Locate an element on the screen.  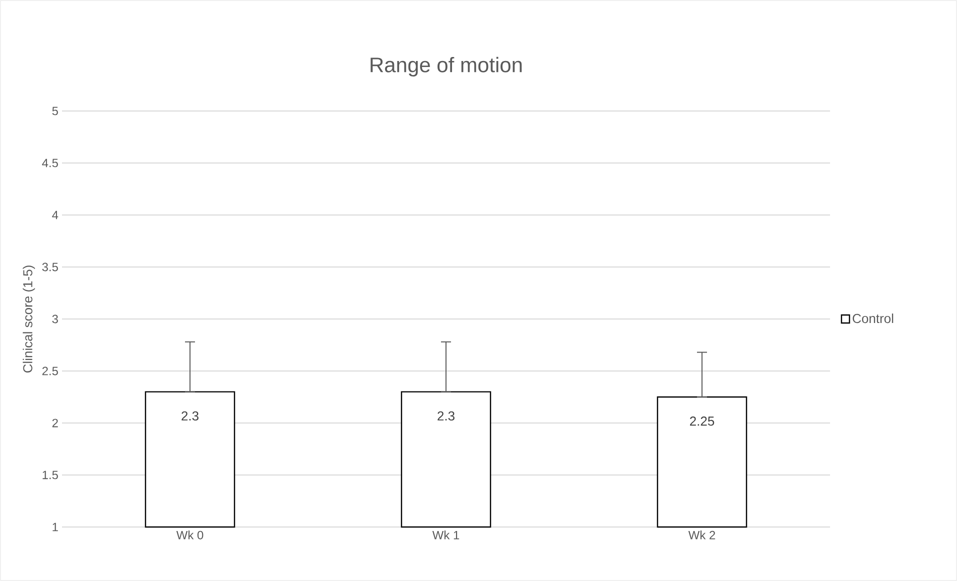
y-tick-label: 4.5 is located at coordinates (50, 163).